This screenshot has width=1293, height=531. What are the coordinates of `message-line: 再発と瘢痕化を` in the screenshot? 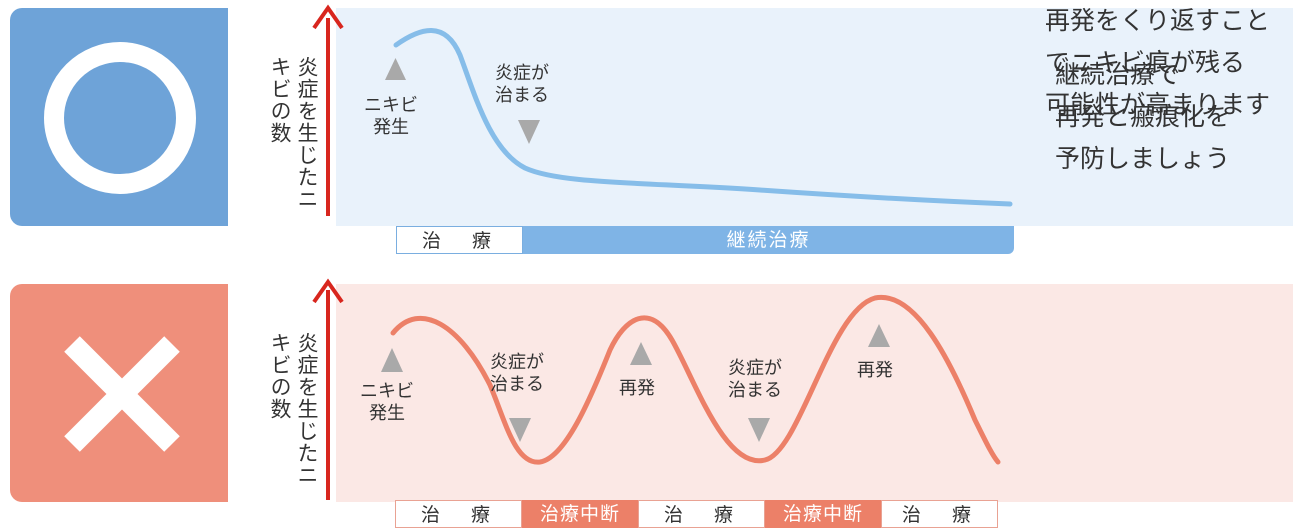 It's located at (1143, 116).